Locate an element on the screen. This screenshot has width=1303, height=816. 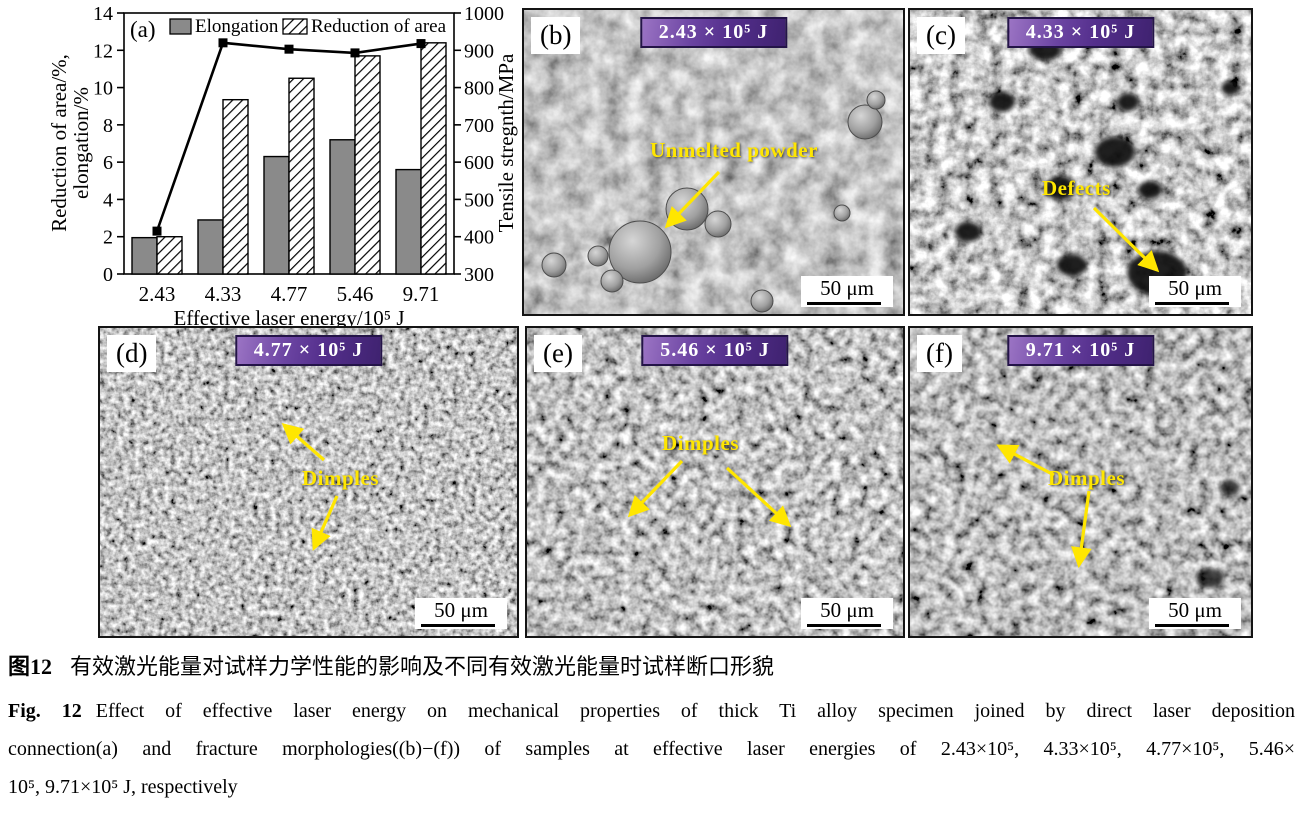
x-tick-label: 5.46 is located at coordinates (355, 294).